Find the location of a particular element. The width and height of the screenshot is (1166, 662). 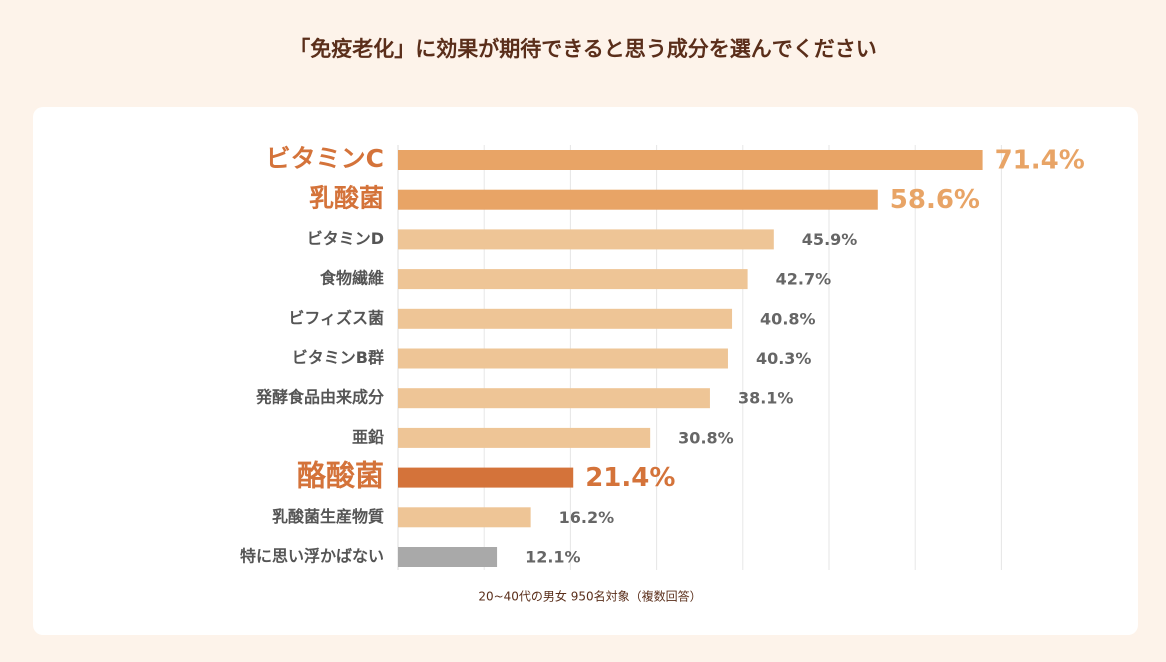

value-label: 30.8% is located at coordinates (706, 437).